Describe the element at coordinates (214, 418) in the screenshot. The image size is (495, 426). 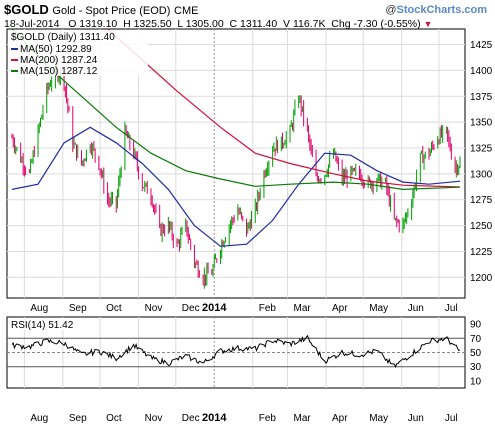
I see `rsi-x-tick-label: 2014` at that location.